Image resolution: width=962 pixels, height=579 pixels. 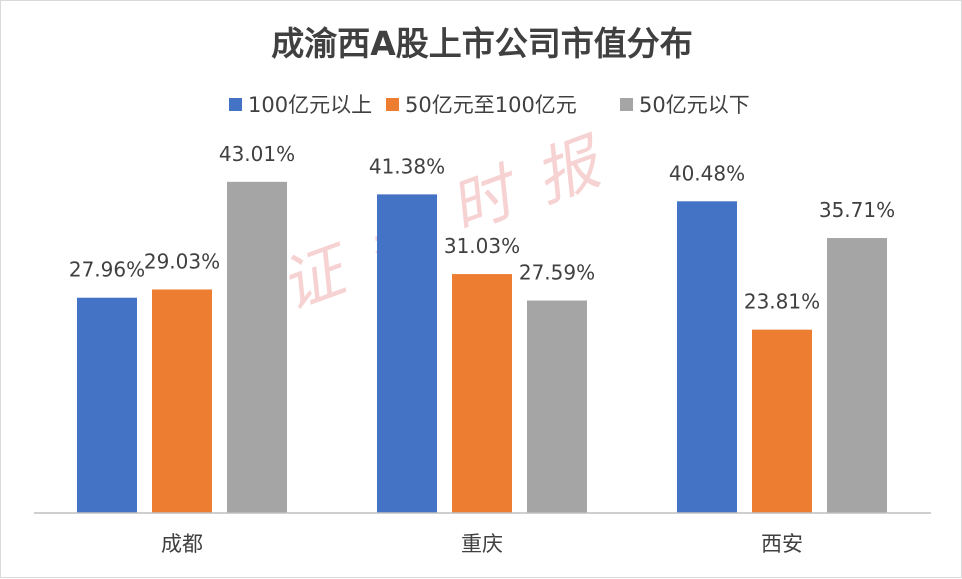 What do you see at coordinates (694, 105) in the screenshot?
I see `legend-label-3: 50亿元以下` at bounding box center [694, 105].